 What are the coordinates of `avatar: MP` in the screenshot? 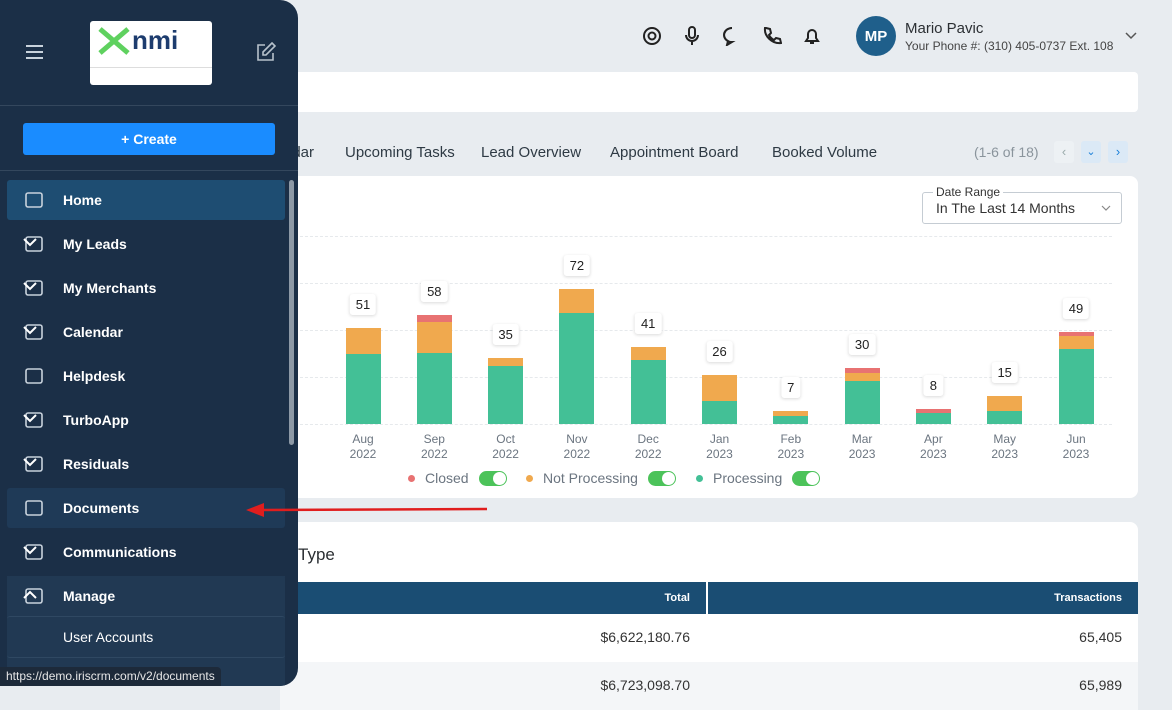 It's located at (876, 36).